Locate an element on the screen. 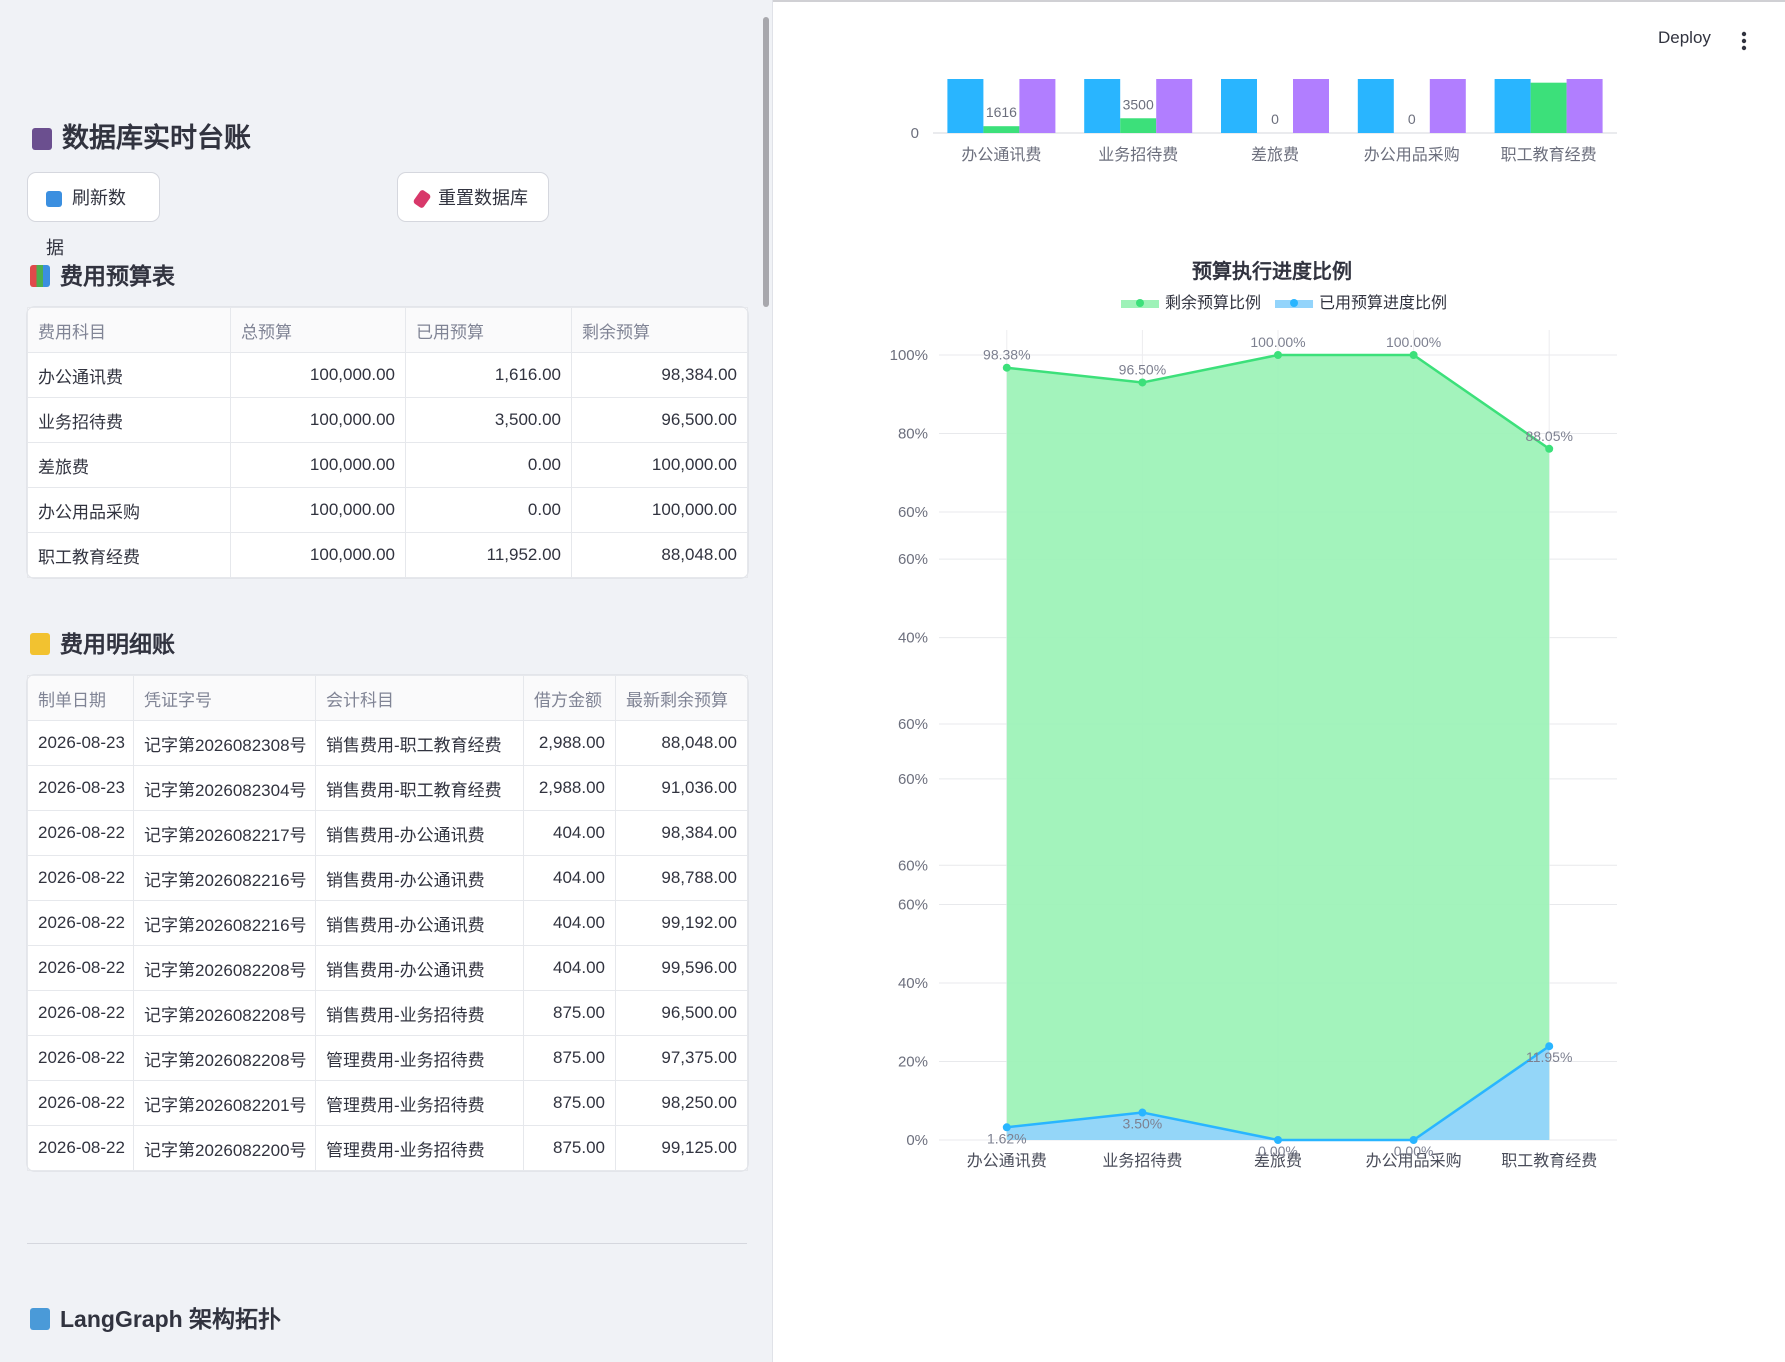  deploy-button: Deploy is located at coordinates (1684, 37).